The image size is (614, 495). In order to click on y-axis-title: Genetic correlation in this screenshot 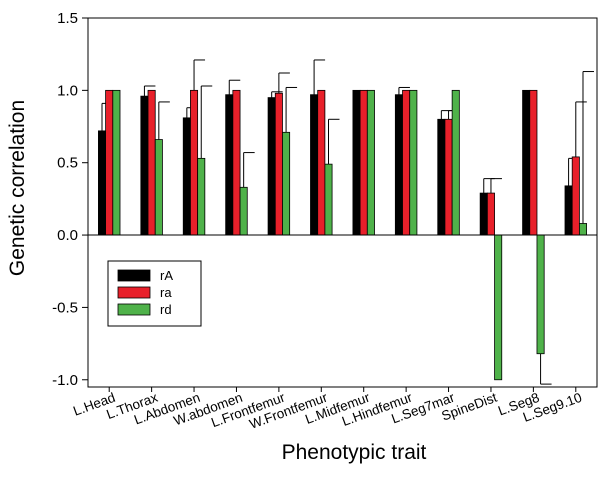, I will do `click(17, 188)`.